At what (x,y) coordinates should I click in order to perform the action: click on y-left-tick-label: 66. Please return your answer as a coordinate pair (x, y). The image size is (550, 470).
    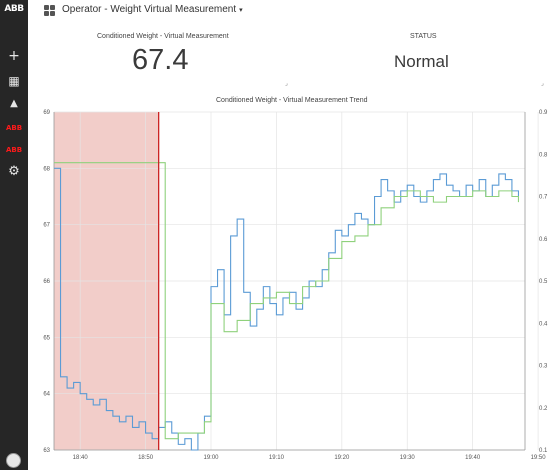
    Looking at the image, I should click on (46, 282).